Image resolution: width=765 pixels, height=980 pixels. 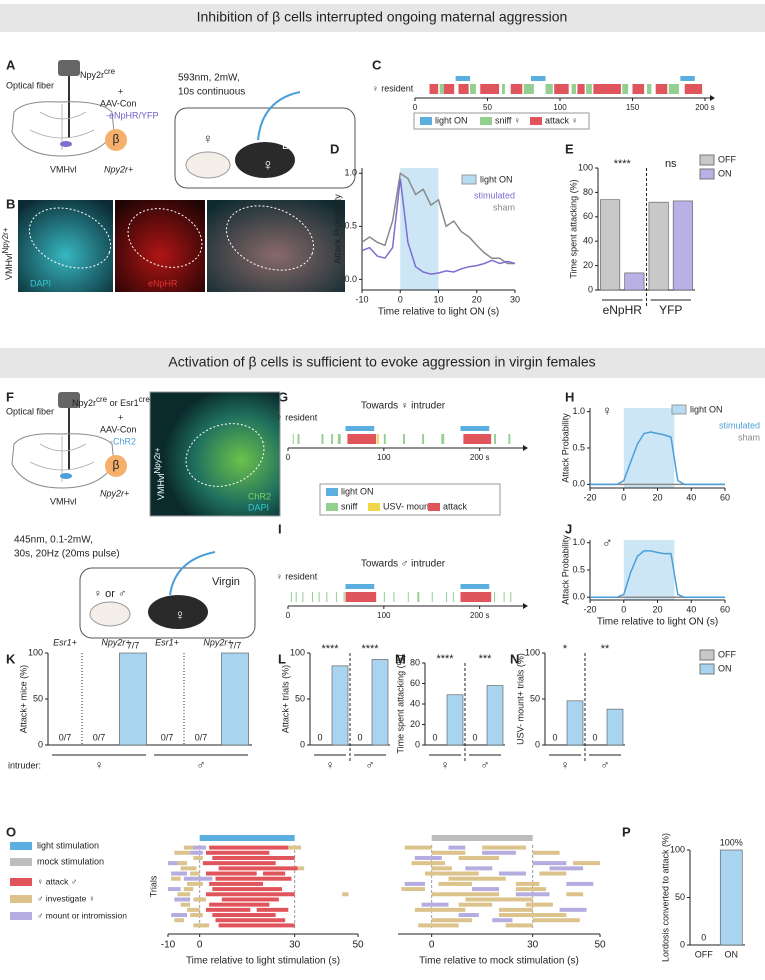 What do you see at coordinates (657, 458) in the screenshot?
I see `series-line` at bounding box center [657, 458].